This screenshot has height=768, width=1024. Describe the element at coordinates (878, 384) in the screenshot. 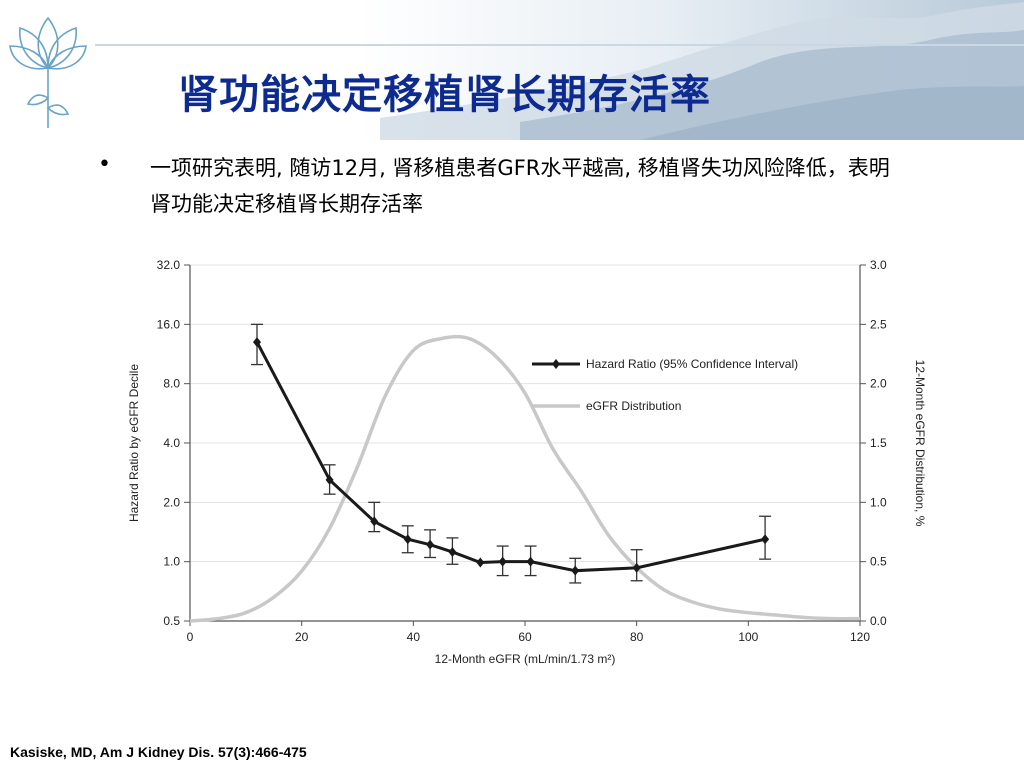

I see `y-right-tick-label: 2.0` at that location.